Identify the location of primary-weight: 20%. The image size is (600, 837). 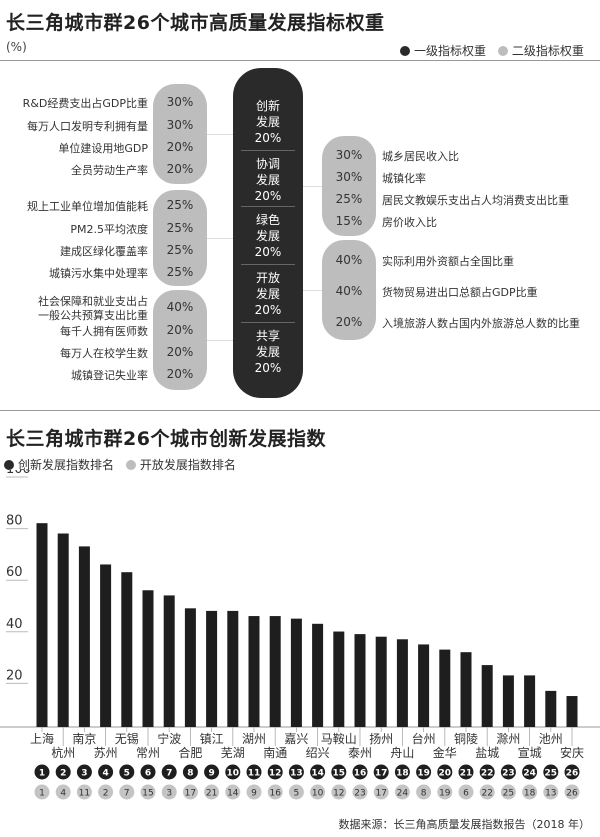
(268, 252).